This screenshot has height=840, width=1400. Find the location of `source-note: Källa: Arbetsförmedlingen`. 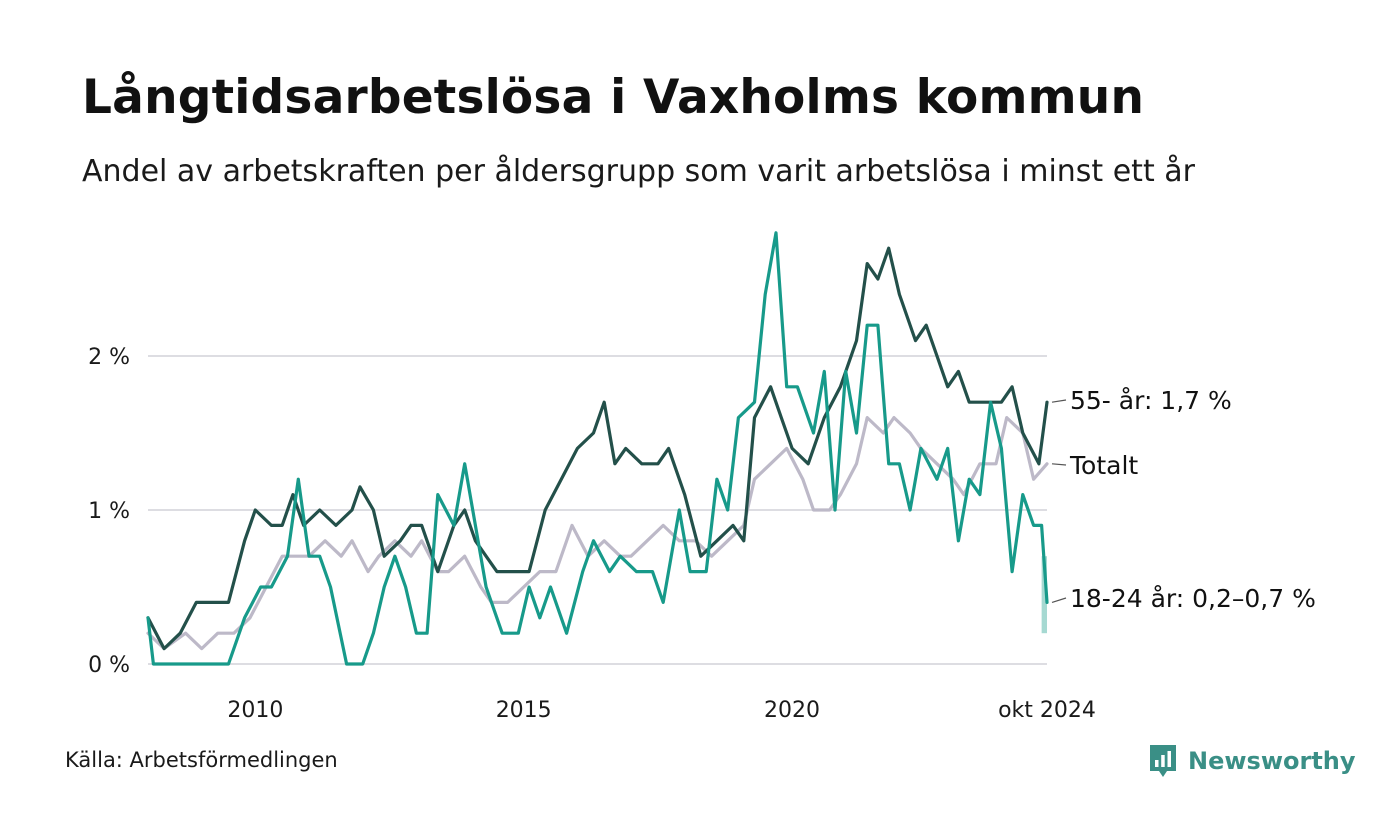

source-note: Källa: Arbetsförmedlingen is located at coordinates (201, 760).